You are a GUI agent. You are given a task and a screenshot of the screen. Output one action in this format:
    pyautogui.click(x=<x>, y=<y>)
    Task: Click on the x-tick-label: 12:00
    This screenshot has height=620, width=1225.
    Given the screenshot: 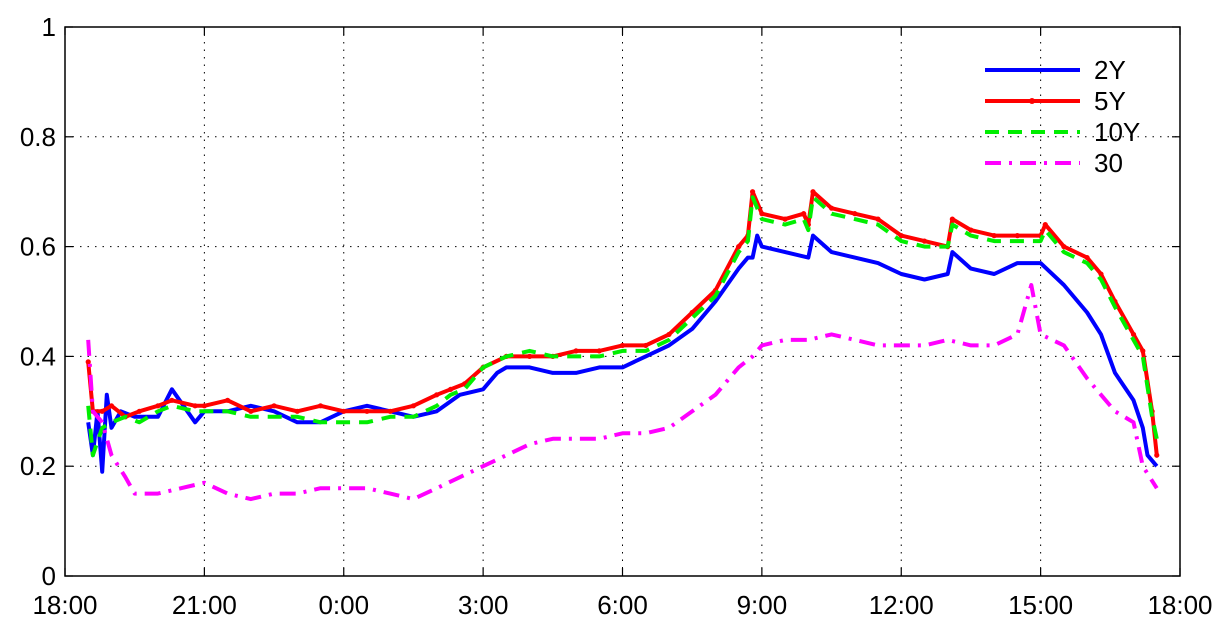 What is the action you would take?
    pyautogui.click(x=901, y=605)
    